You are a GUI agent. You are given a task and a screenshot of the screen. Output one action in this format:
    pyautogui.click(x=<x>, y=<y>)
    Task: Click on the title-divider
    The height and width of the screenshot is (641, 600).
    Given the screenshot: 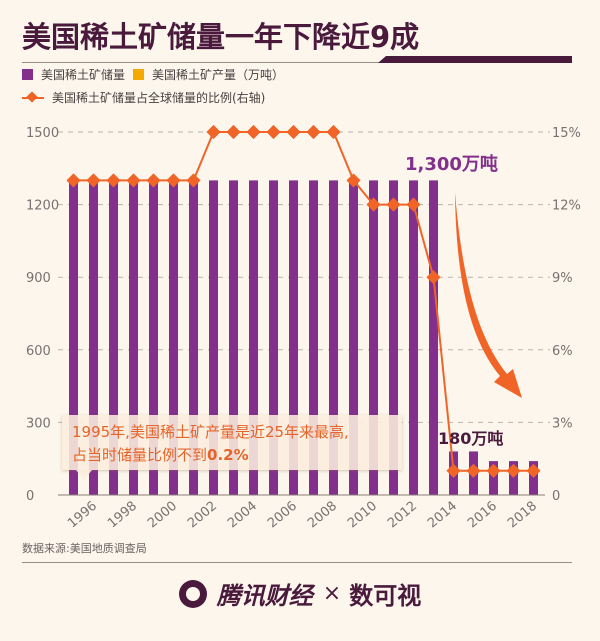 What is the action you would take?
    pyautogui.click(x=297, y=62)
    